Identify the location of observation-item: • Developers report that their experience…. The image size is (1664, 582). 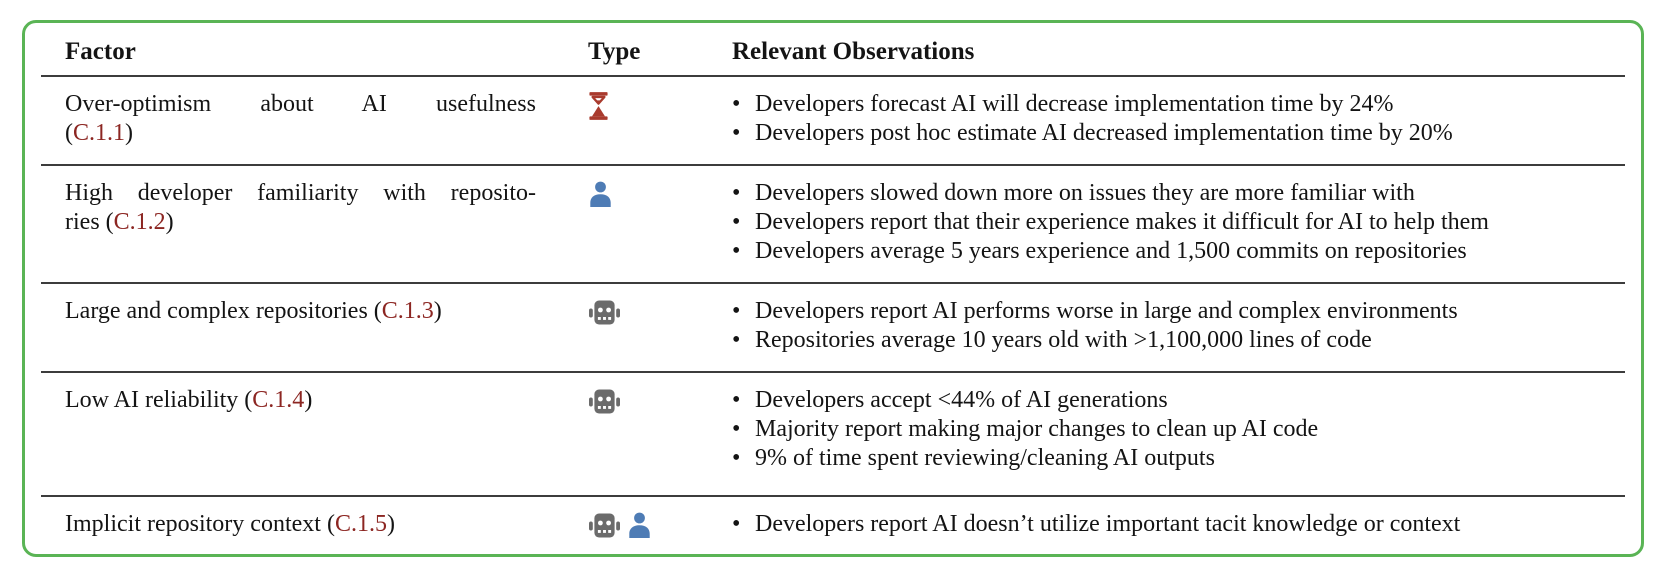
(1175, 222).